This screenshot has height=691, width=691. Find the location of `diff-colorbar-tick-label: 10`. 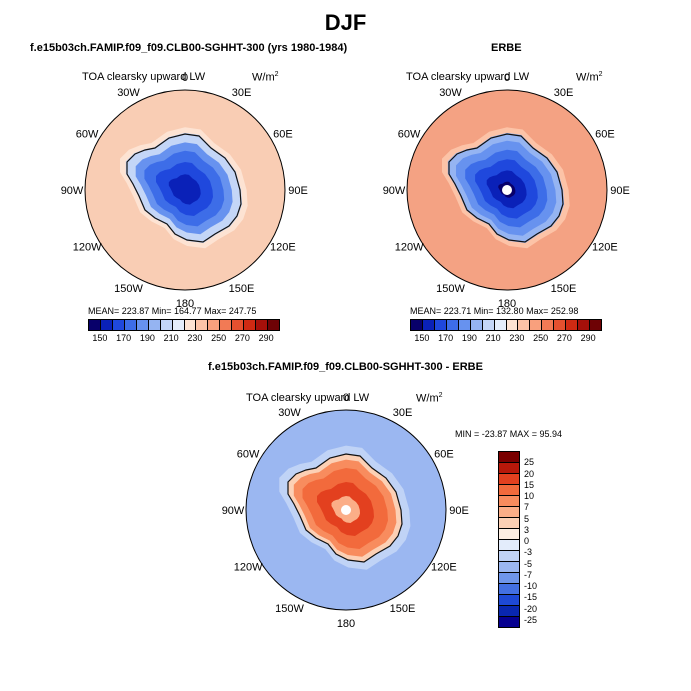

diff-colorbar-tick-label: 10 is located at coordinates (529, 496).